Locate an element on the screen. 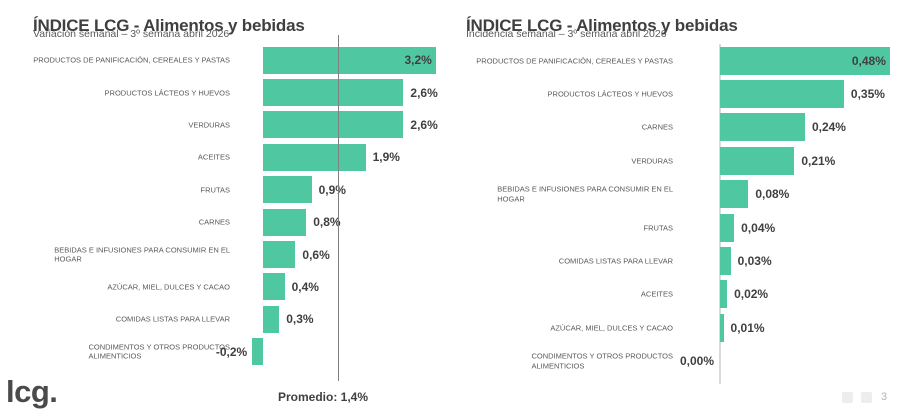  bar-row: AZÚCAR, MIEL, DULCES Y CACAO 0,4% is located at coordinates (228, 287).